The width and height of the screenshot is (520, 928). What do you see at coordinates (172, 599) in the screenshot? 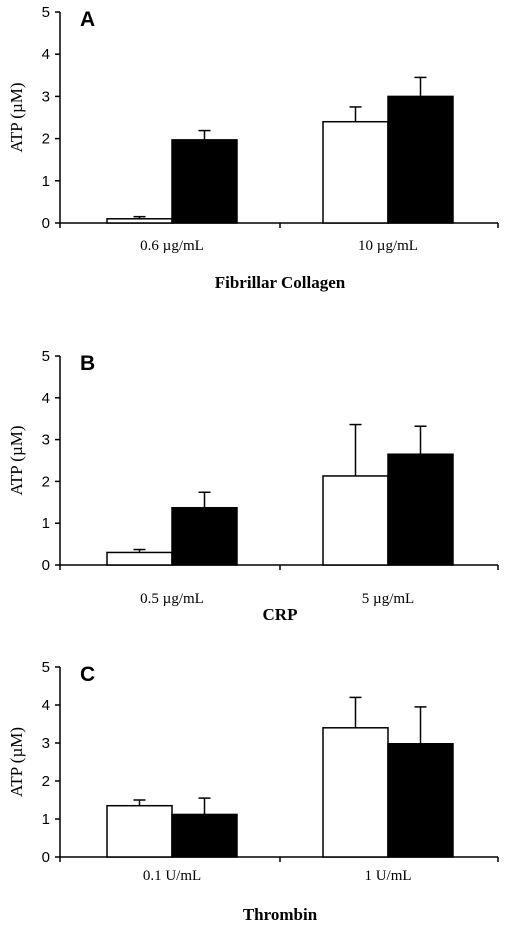
I see `x-category-label: 0.5 µg/mL` at bounding box center [172, 599].